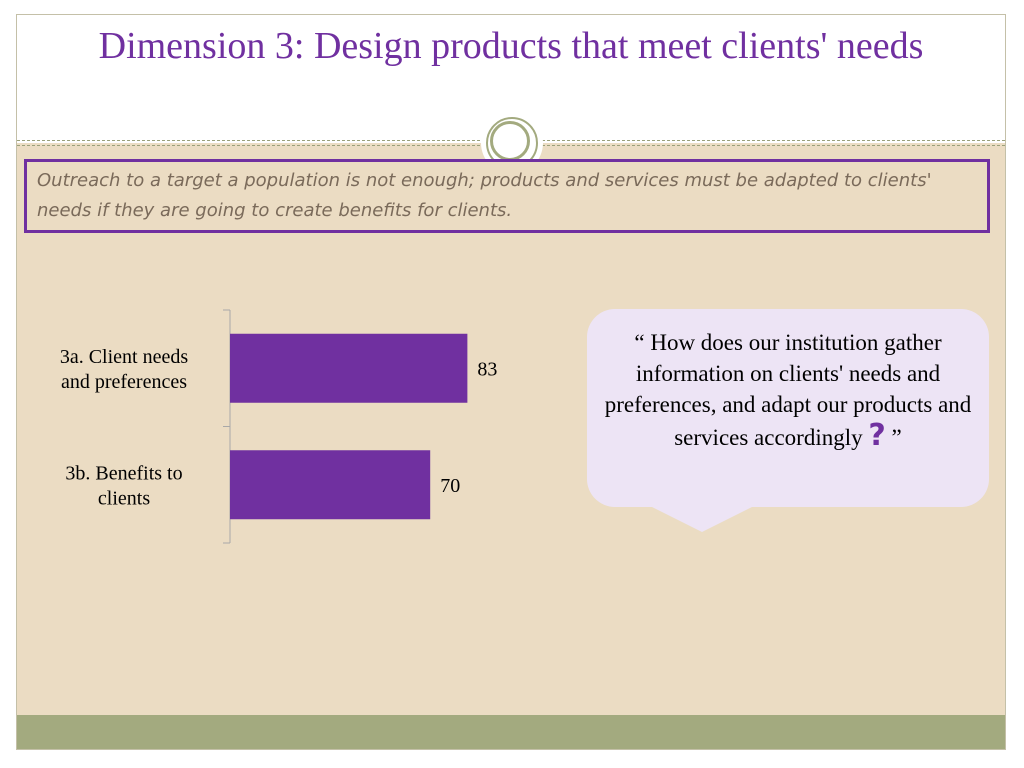 The width and height of the screenshot is (1024, 768). I want to click on ornament-inner-ring, so click(510, 141).